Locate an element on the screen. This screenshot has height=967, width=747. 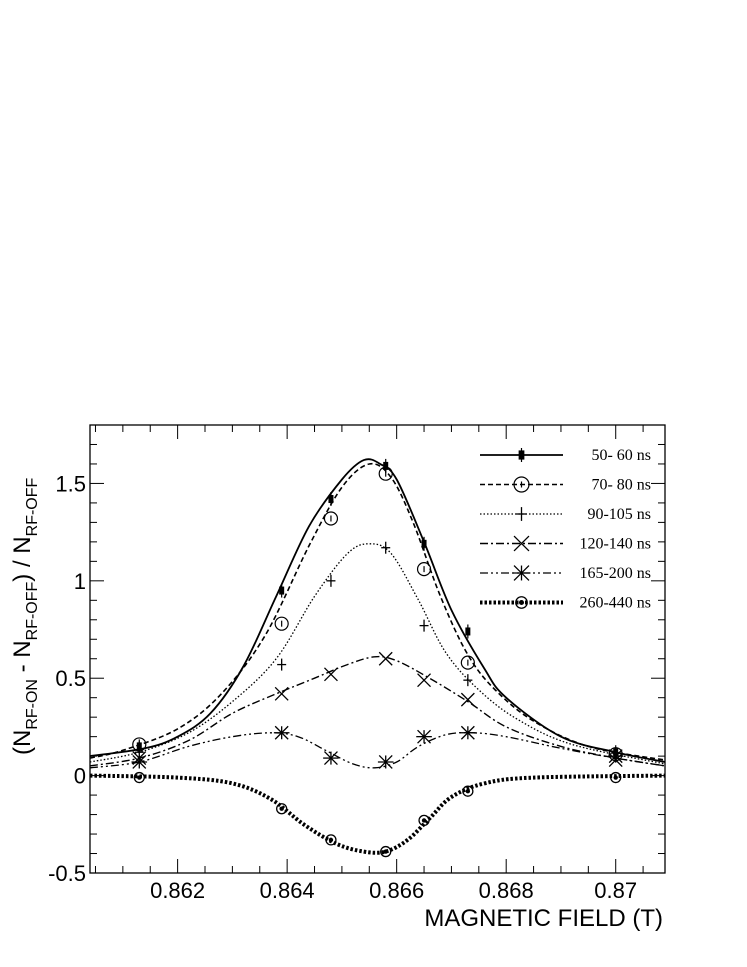
y-title-part: (N is located at coordinates (22, 742).